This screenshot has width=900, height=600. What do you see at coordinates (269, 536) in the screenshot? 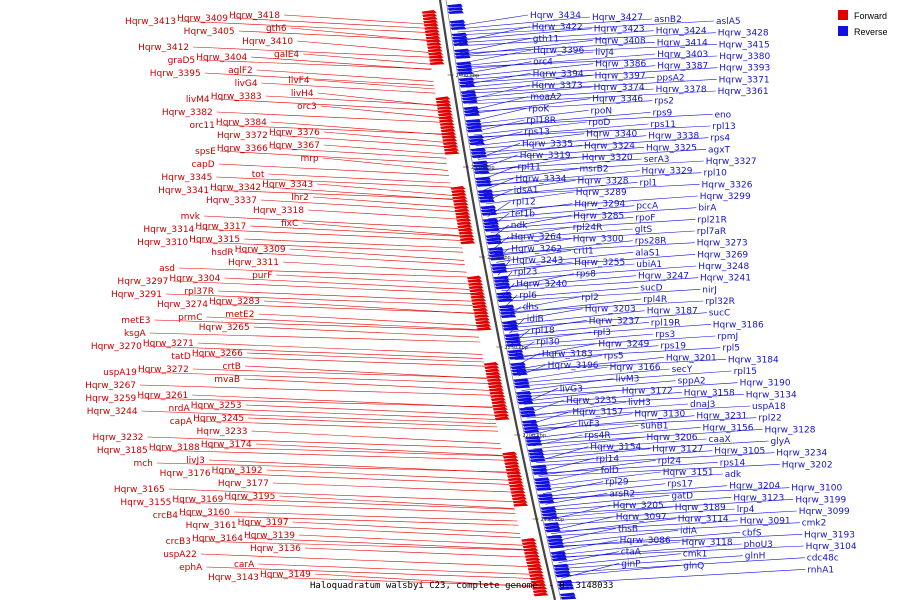
I see `forward-gene-label: Hqrw_3139` at bounding box center [269, 536].